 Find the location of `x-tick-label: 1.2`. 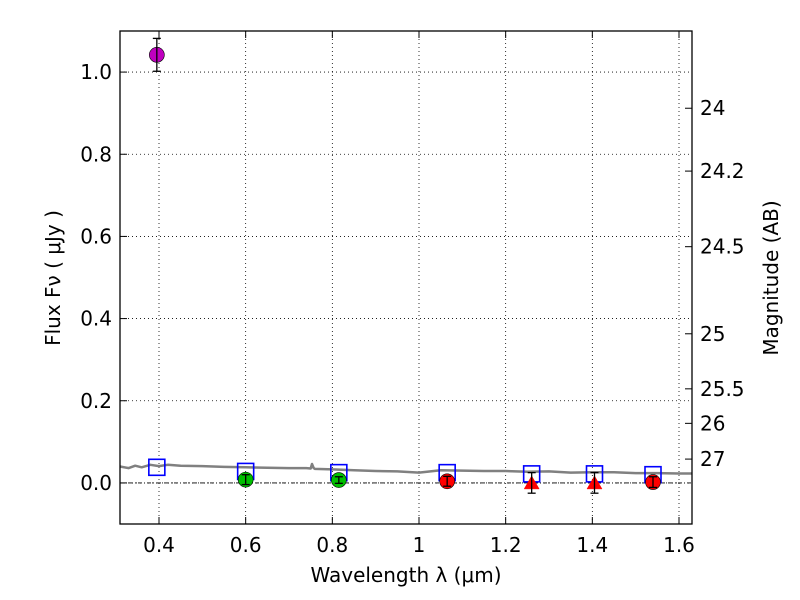

x-tick-label: 1.2 is located at coordinates (506, 545).